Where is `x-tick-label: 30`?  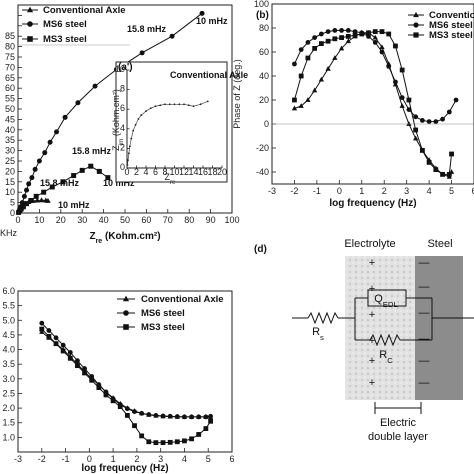 x-tick-label: 30 is located at coordinates (82, 220).